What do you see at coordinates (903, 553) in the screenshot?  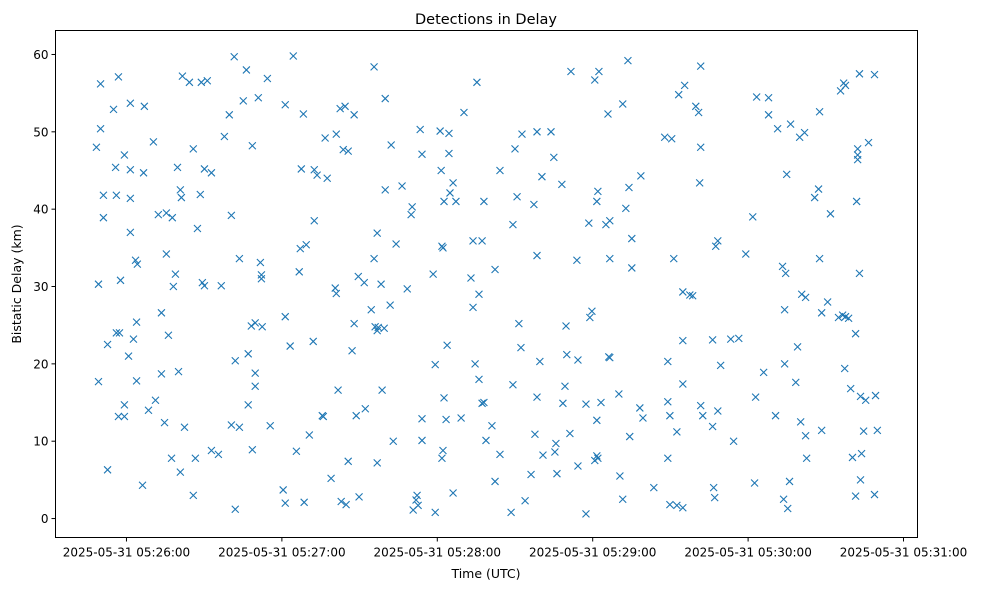 I see `x-tick-label: 2025-05-31 05:31:00` at bounding box center [903, 553].